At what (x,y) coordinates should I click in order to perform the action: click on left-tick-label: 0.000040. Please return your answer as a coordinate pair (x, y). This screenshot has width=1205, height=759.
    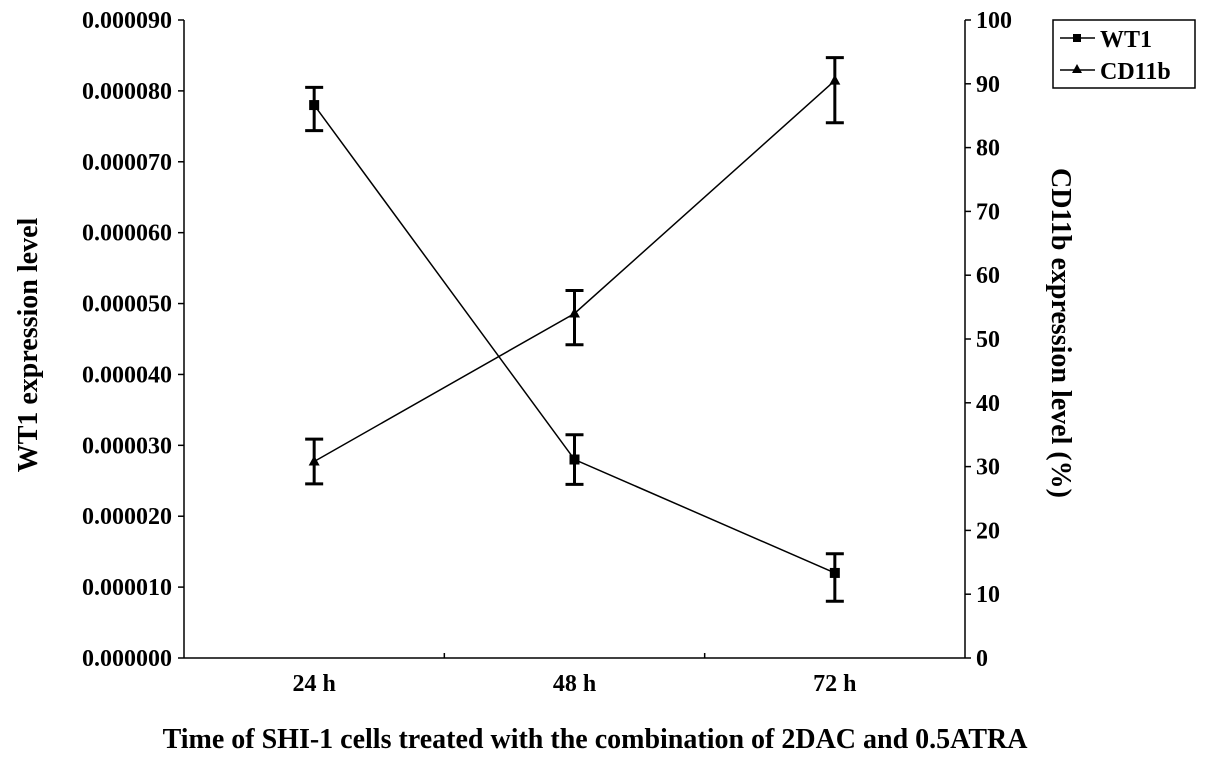
    Looking at the image, I should click on (127, 375).